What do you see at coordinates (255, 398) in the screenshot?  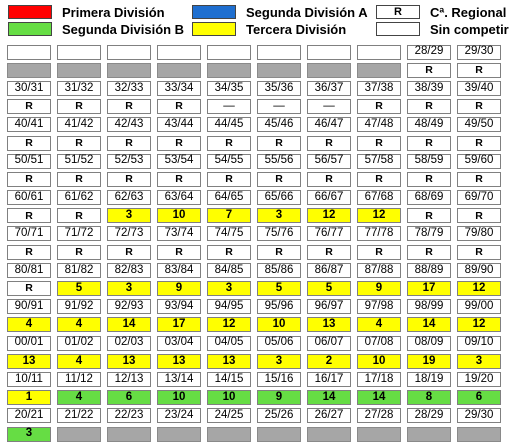 I see `grid-row: 1 4 6 10 10 9 14 14 8 6` at bounding box center [255, 398].